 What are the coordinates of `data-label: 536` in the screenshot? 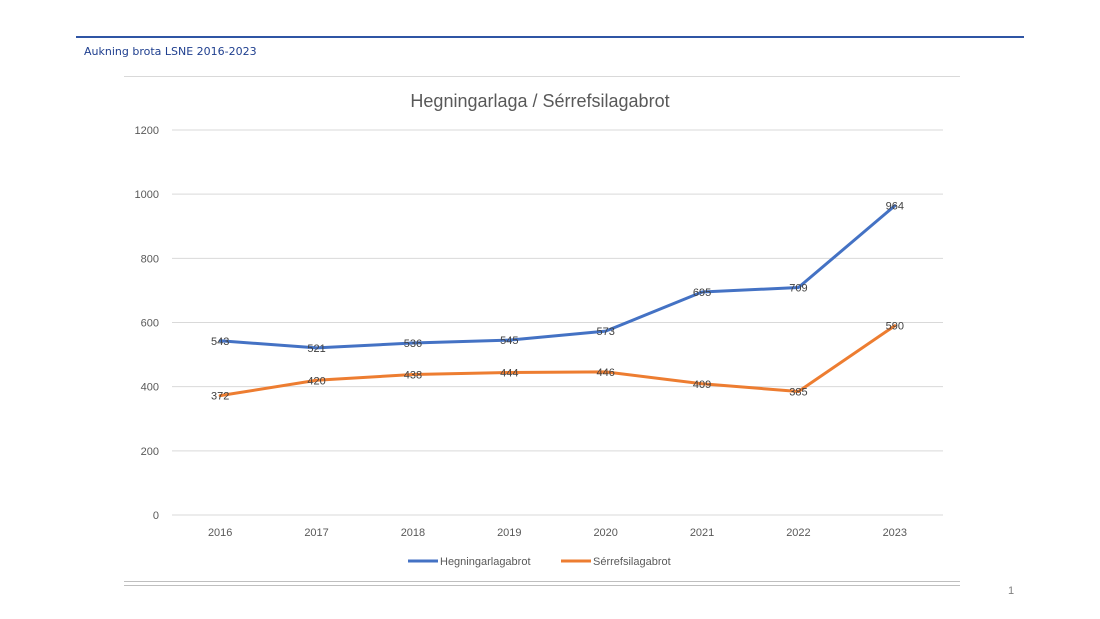 It's located at (413, 344).